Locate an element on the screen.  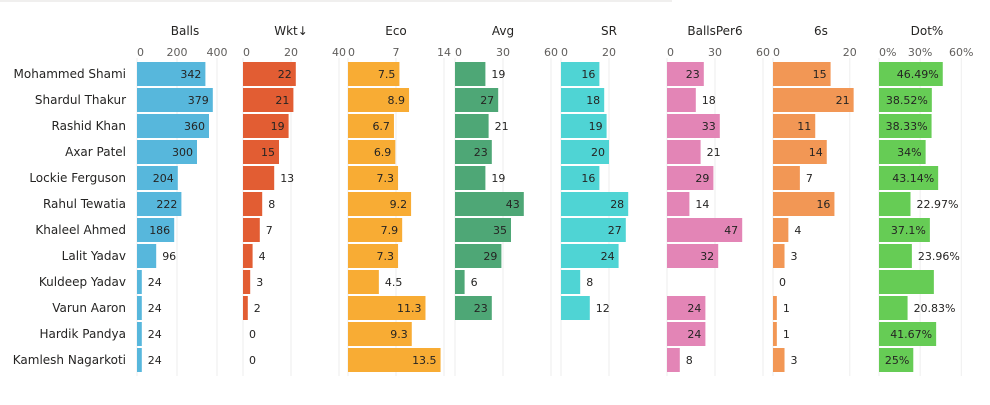
bar-ballsper6-axar-patel is located at coordinates (684, 152).